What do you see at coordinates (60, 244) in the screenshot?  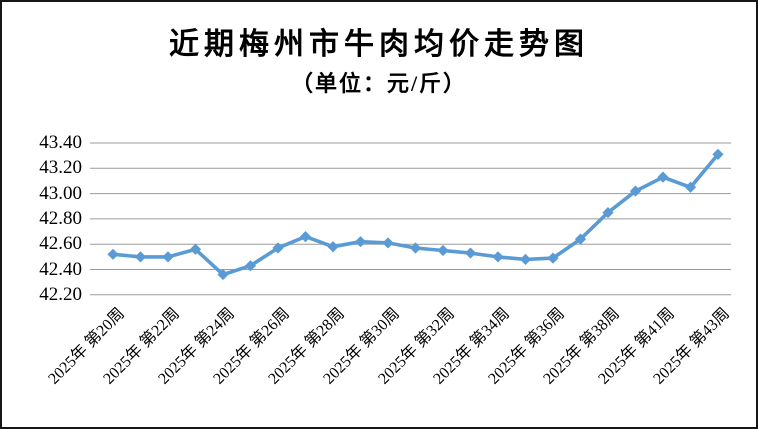 I see `y-axis-tick-label: 42.60` at bounding box center [60, 244].